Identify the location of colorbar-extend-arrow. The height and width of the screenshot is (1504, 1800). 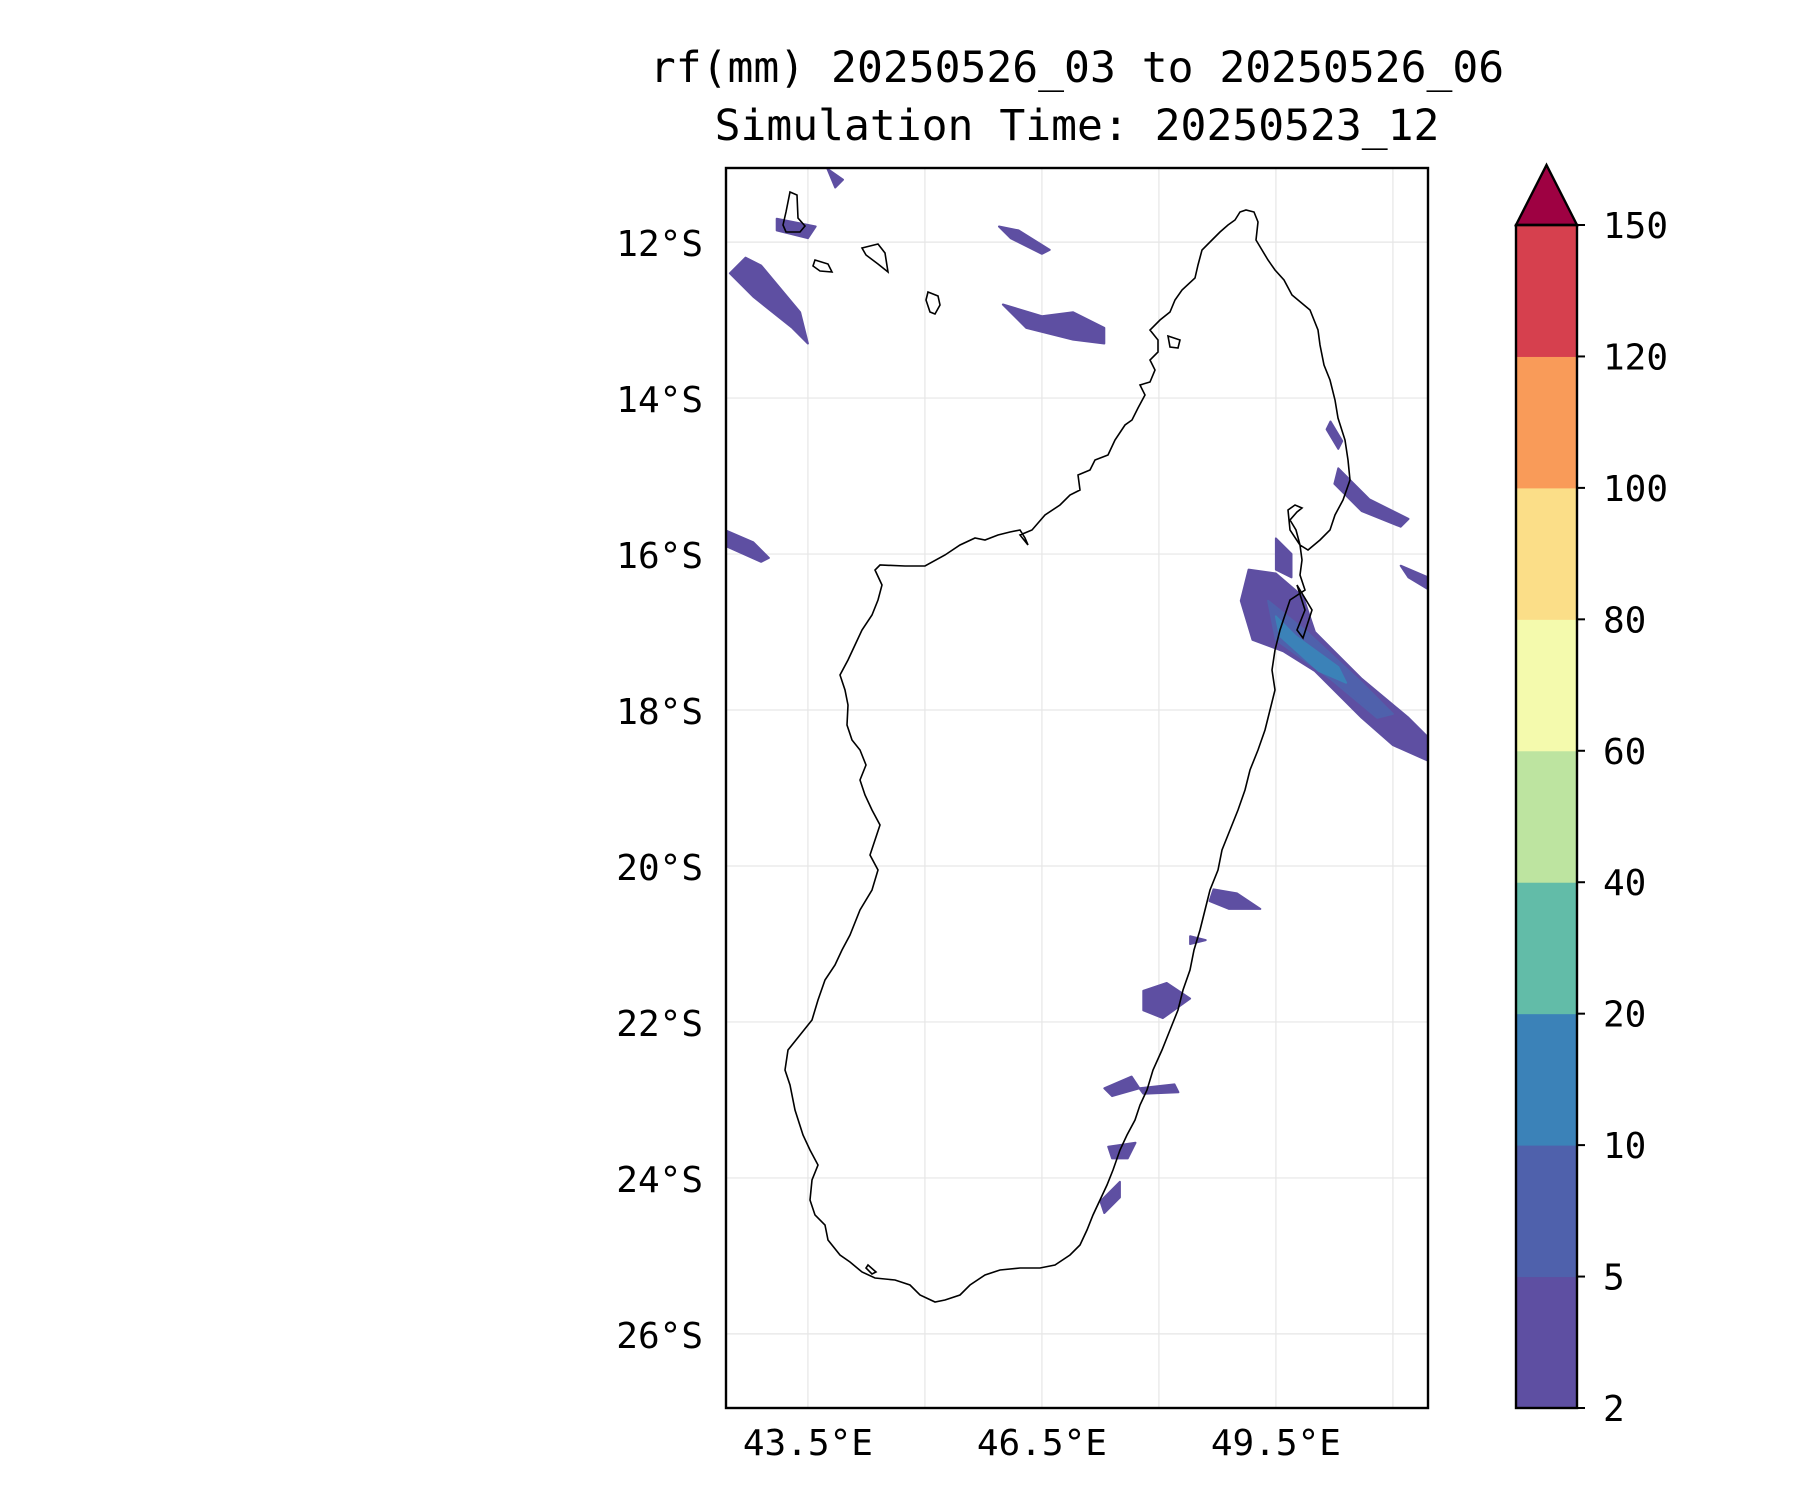
(1546, 194).